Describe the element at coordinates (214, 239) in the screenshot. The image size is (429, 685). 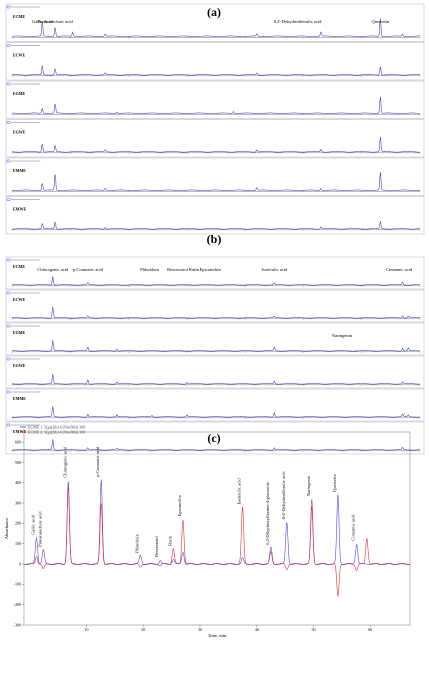
I see `panel-letter: (b)` at that location.